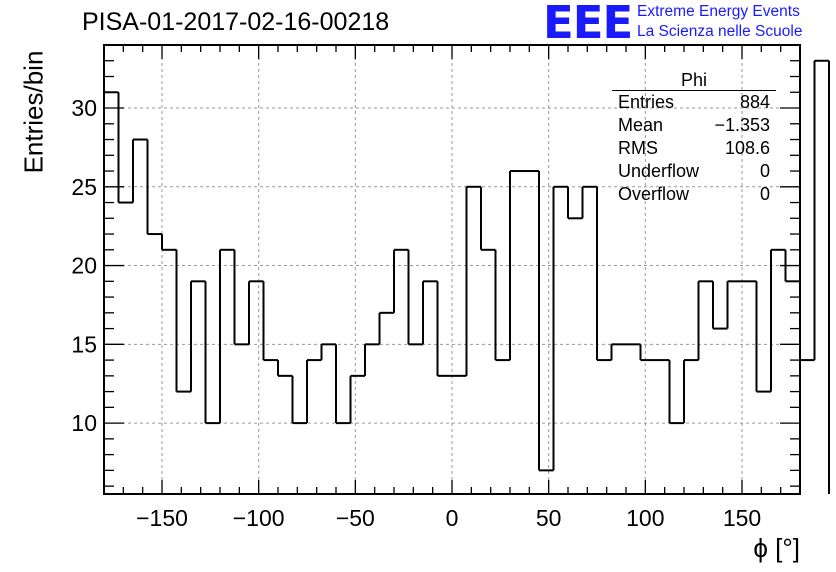 This screenshot has height=572, width=836. Describe the element at coordinates (694, 125) in the screenshot. I see `stats-row-mean: Mean −1.353` at that location.